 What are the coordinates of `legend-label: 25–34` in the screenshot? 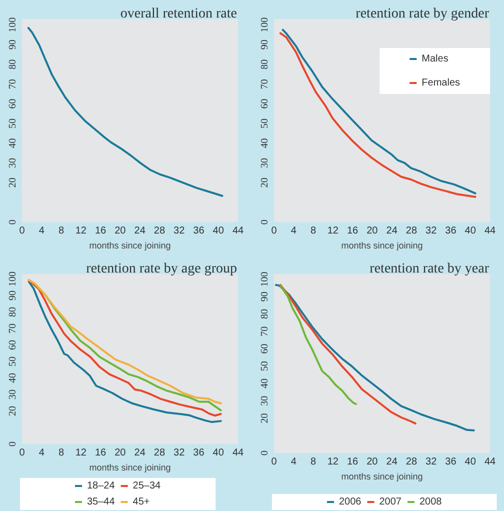 It's located at (147, 486).